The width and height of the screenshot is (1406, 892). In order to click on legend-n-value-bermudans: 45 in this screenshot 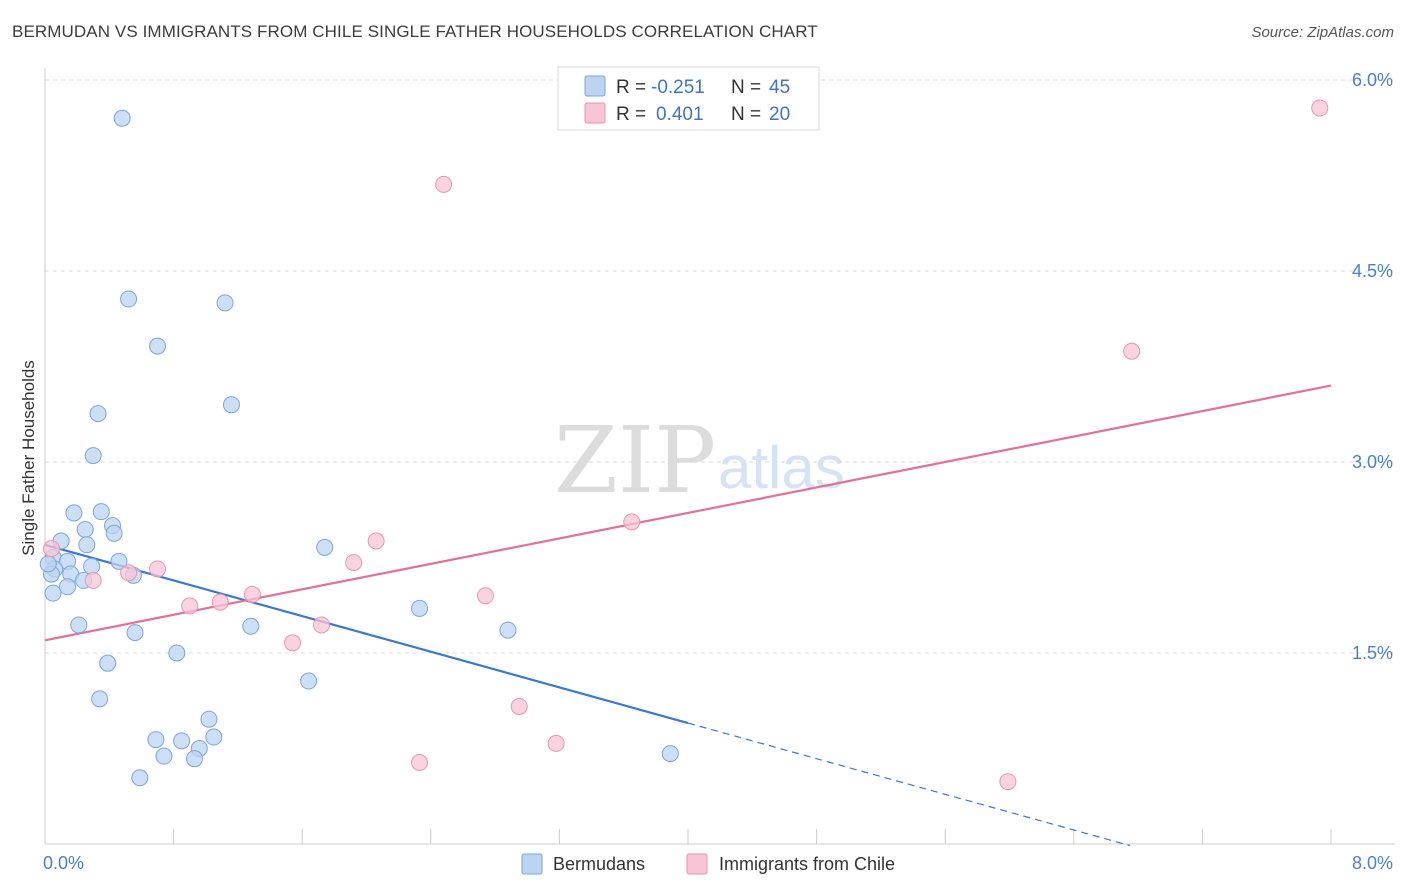, I will do `click(779, 87)`.